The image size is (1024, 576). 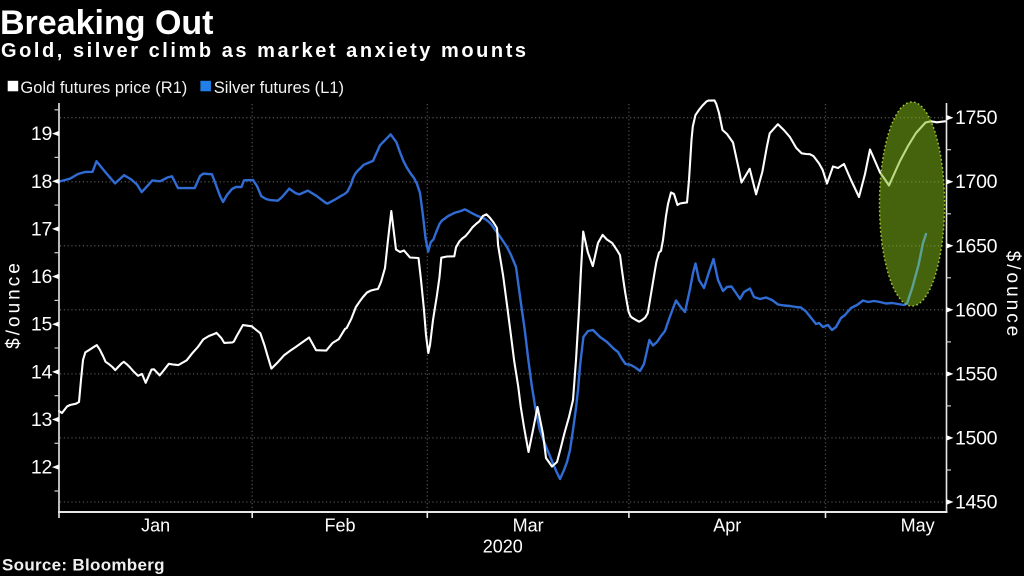 I want to click on svg-text: Mar, so click(x=528, y=526).